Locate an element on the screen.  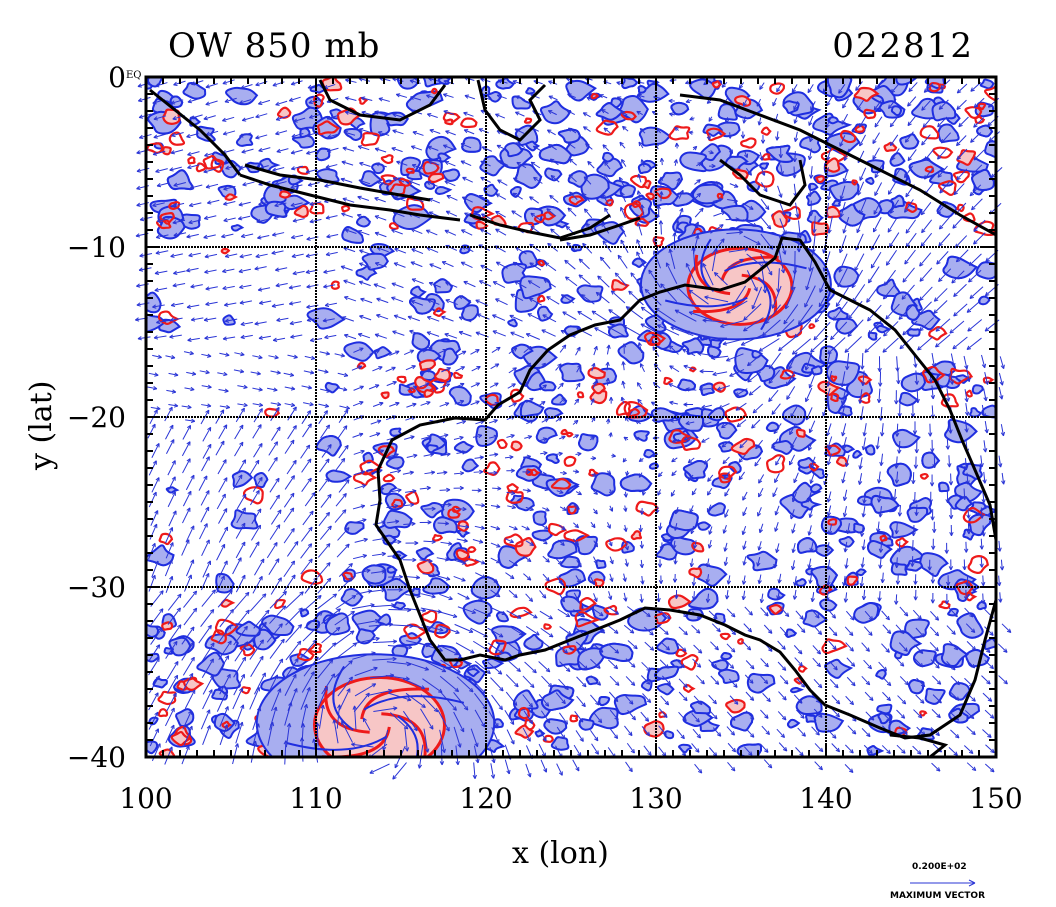
vortex-outer-arm is located at coordinates (337, 743).